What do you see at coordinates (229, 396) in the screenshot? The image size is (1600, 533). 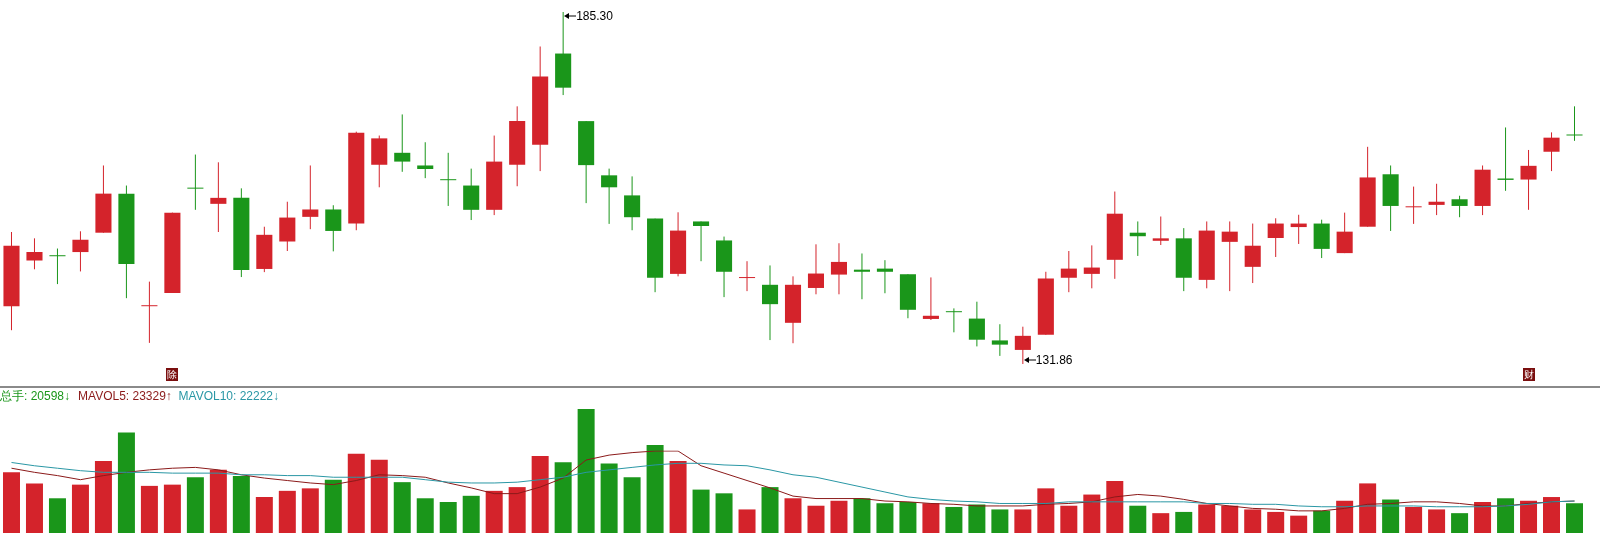 I see `text: MAVOL10: 22222↓` at bounding box center [229, 396].